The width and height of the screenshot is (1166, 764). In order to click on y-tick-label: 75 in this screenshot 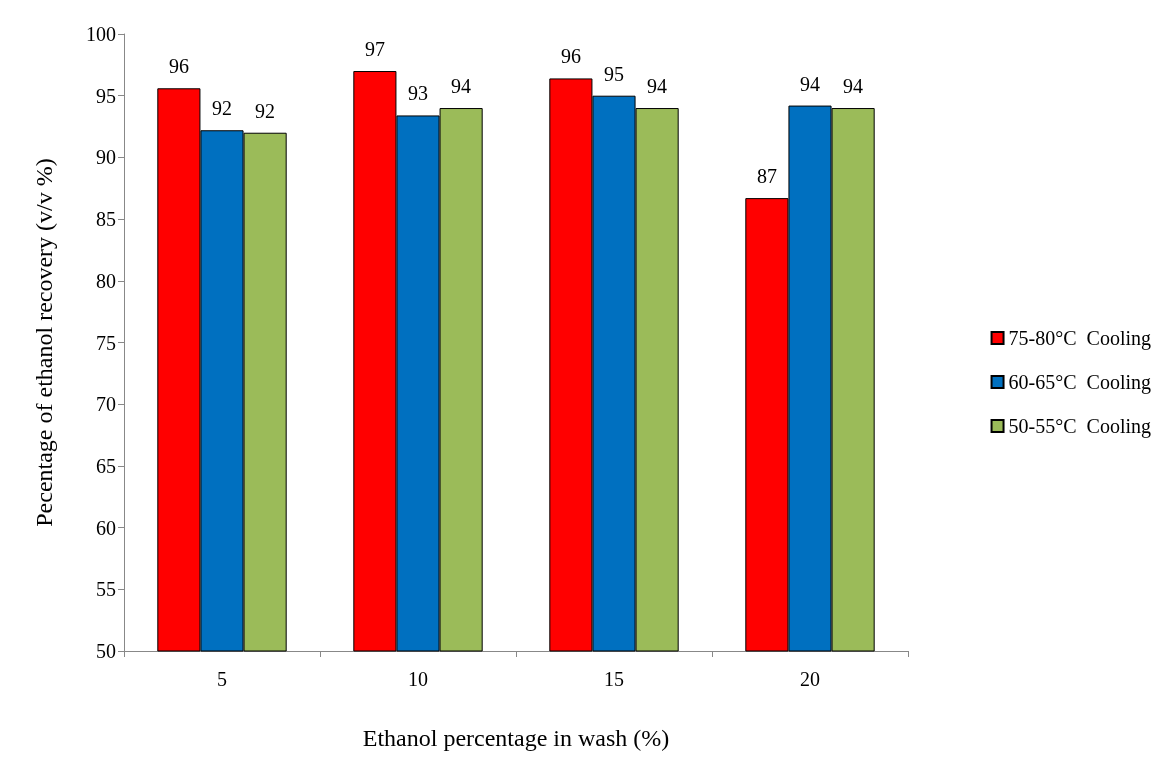, I will do `click(106, 342)`.